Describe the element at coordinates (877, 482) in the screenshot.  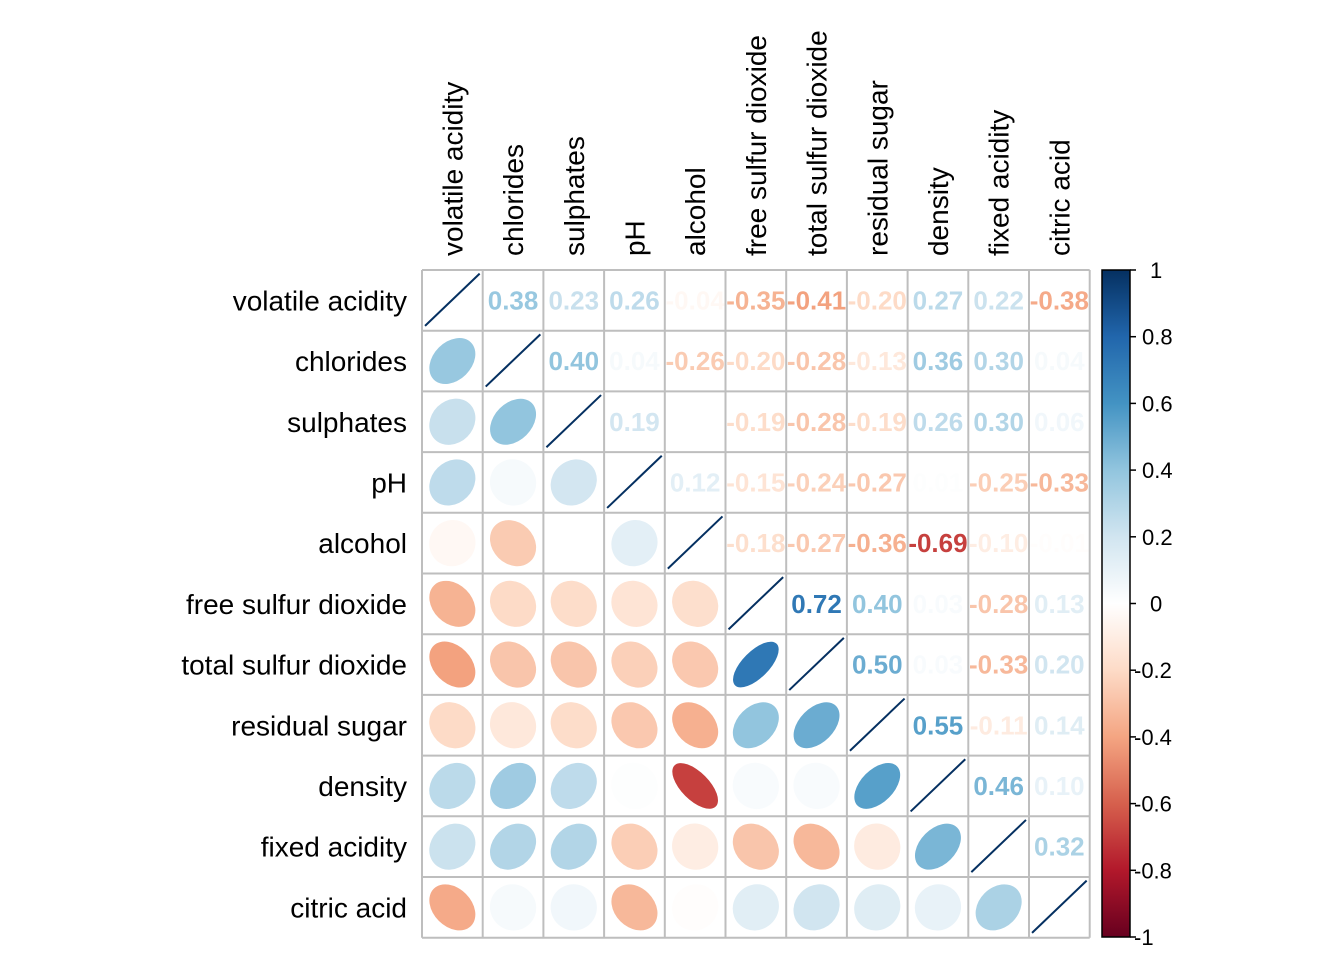
I see `corr-value-3-7: -0.27` at that location.